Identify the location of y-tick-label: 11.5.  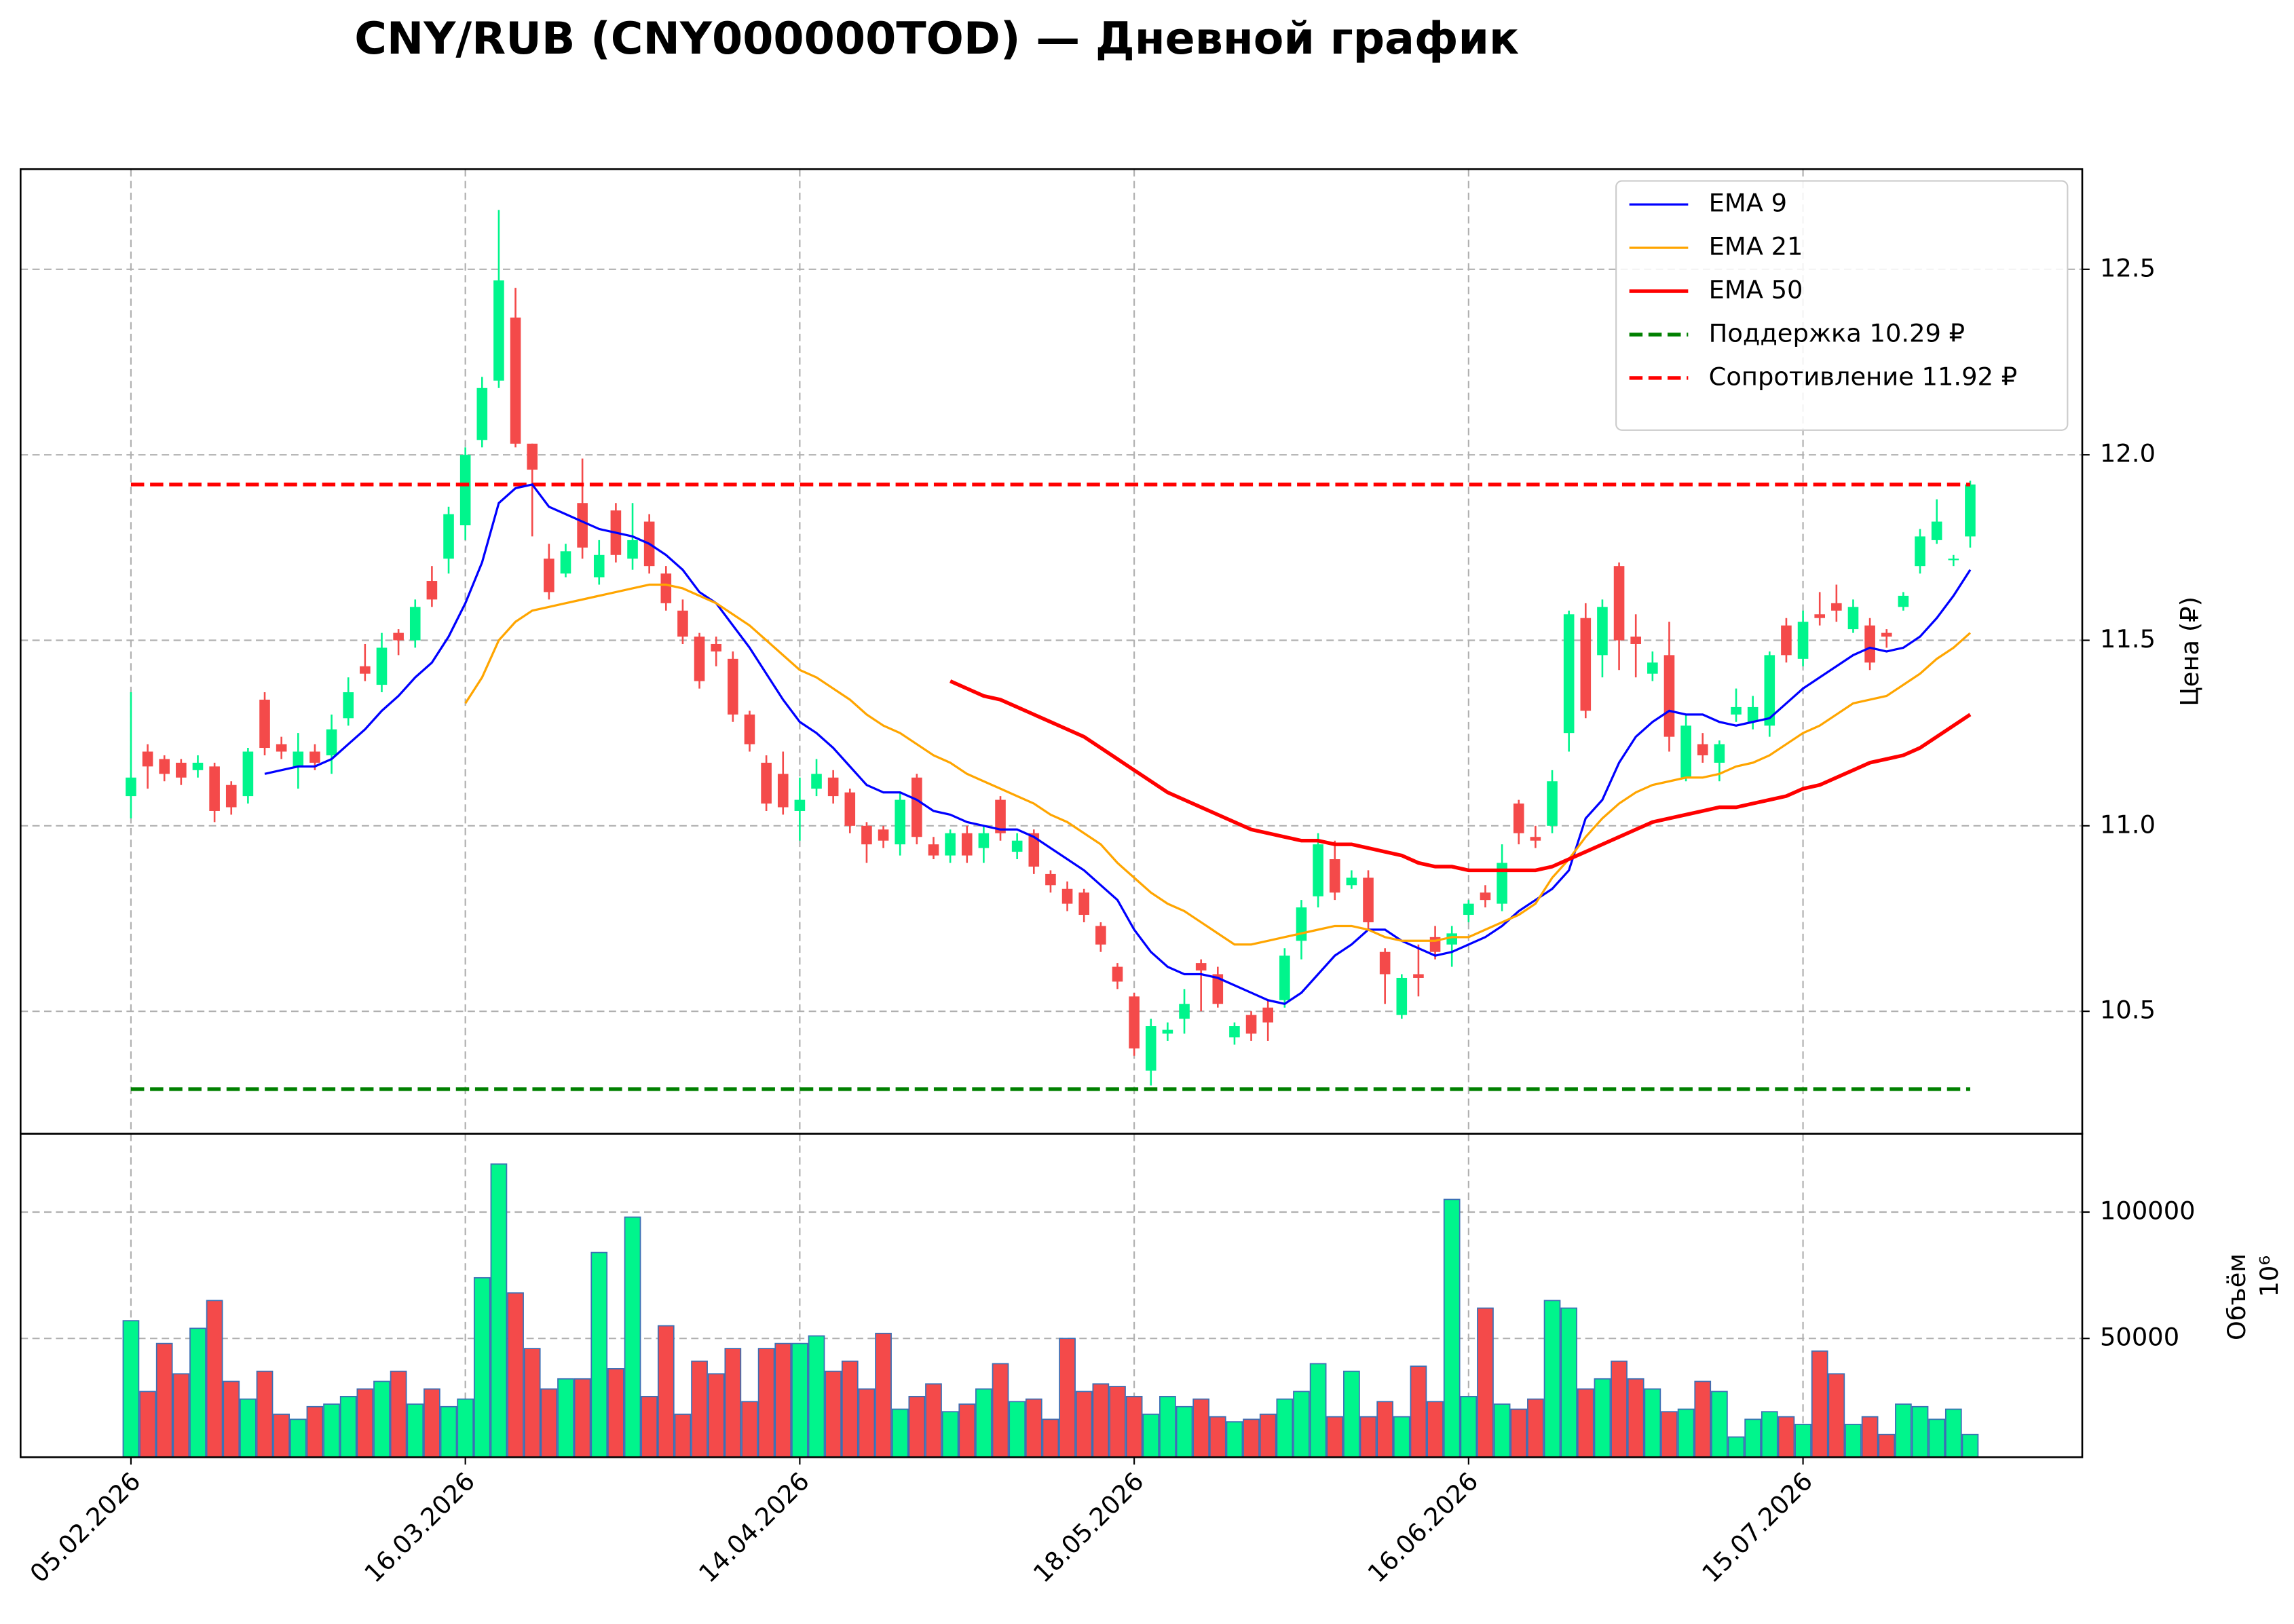
(2128, 639).